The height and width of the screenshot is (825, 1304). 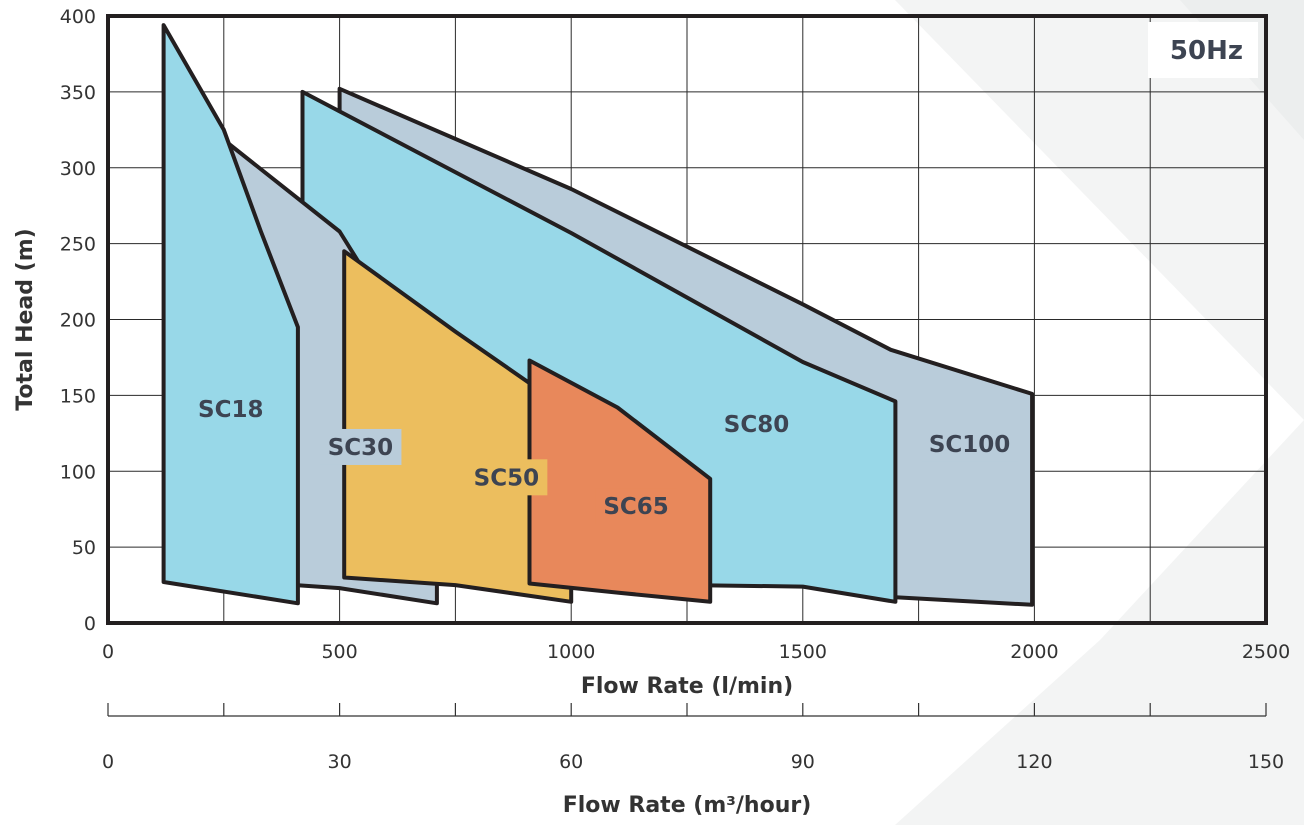 I want to click on secondary-x-axis-title: Flow Rate (m³/hour), so click(x=687, y=805).